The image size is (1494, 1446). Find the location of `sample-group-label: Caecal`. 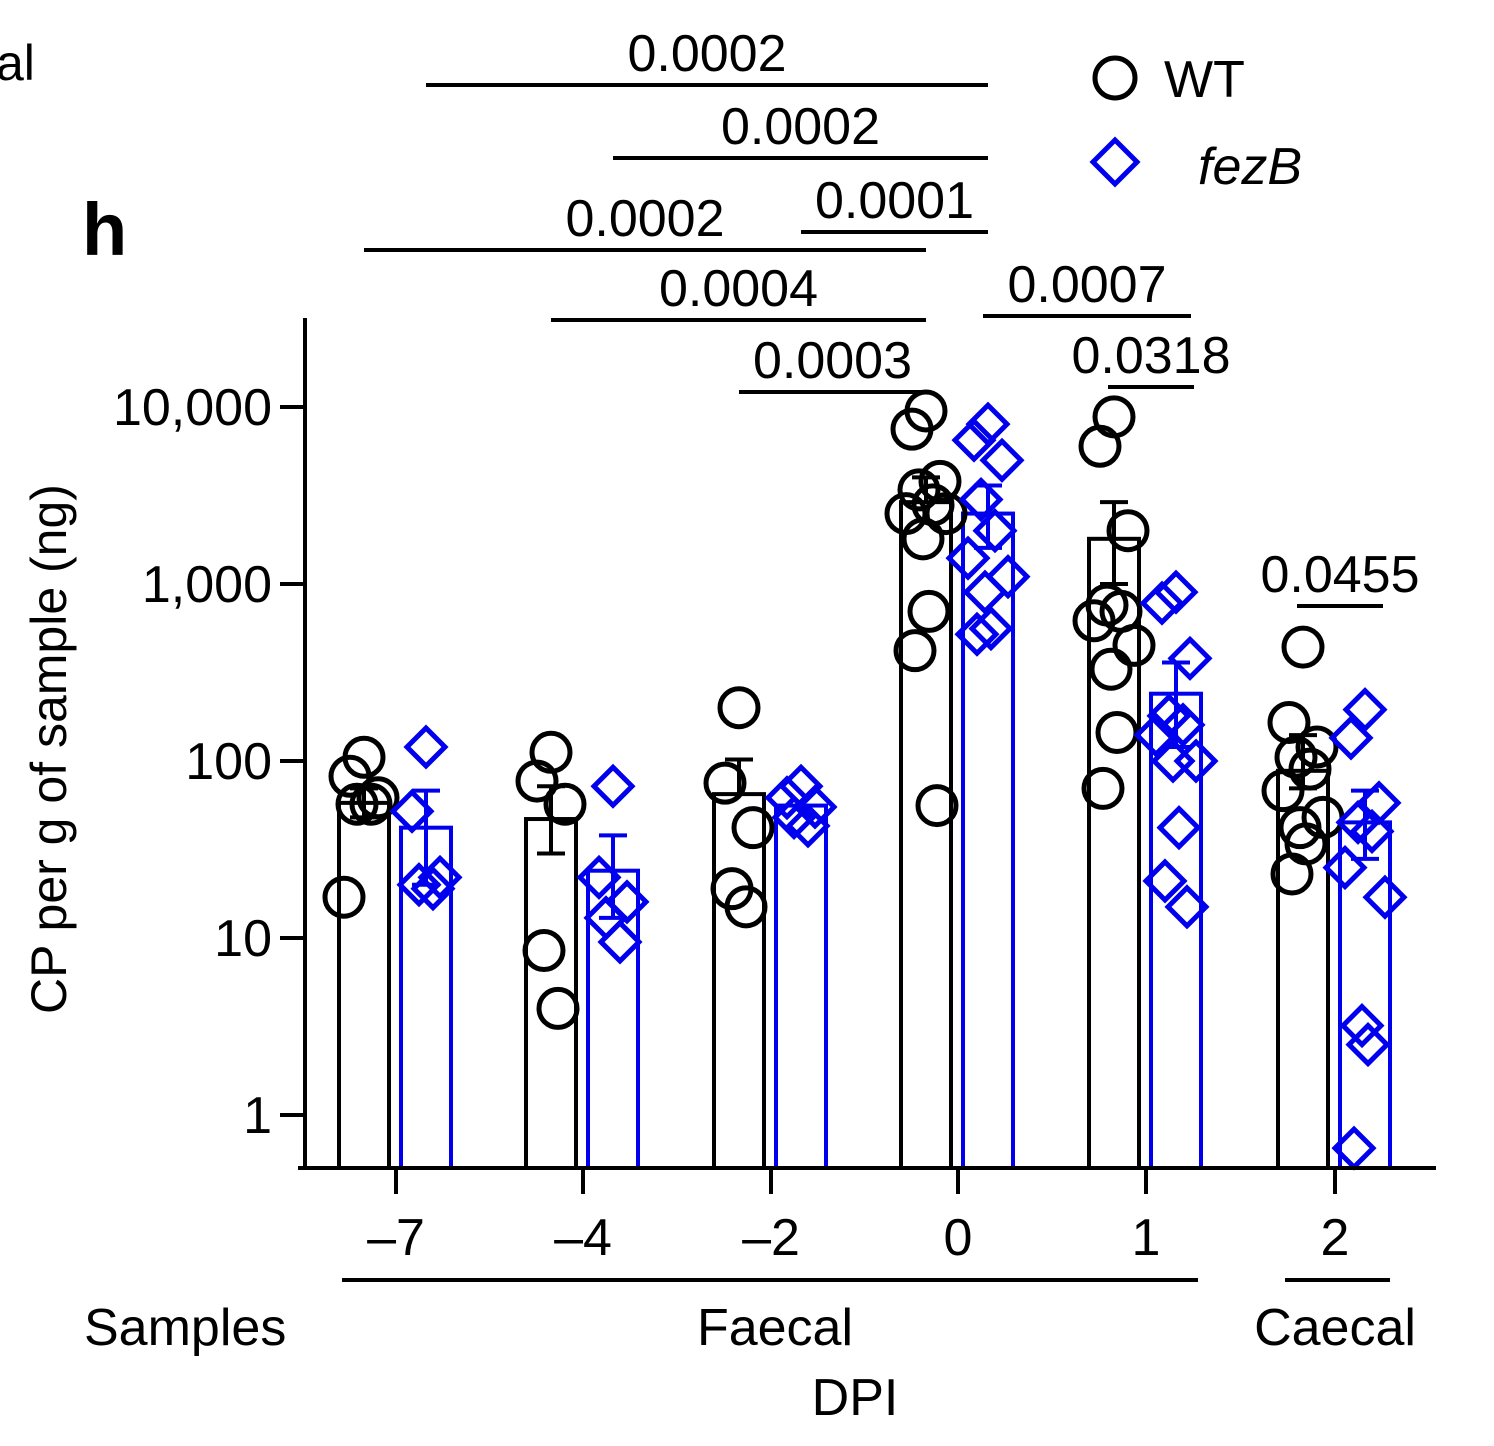

sample-group-label: Caecal is located at coordinates (1335, 1328).